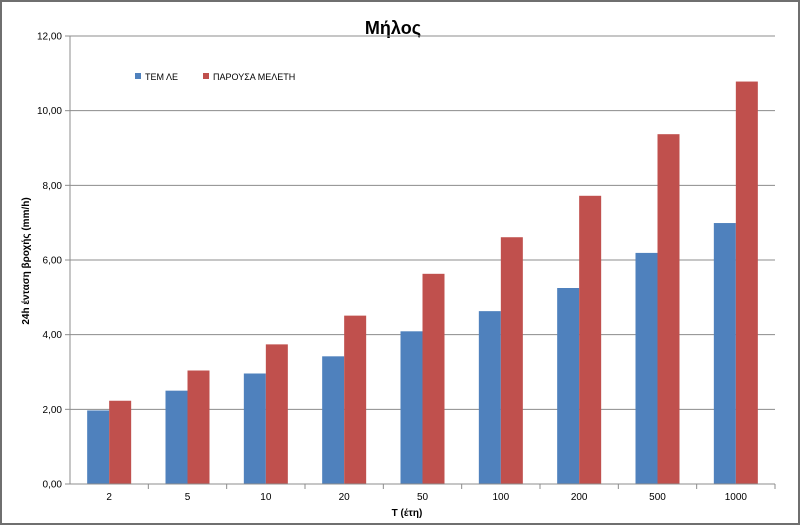  What do you see at coordinates (26, 260) in the screenshot?
I see `y-axis-label: 24h ένταση βροχής (mm/h)` at bounding box center [26, 260].